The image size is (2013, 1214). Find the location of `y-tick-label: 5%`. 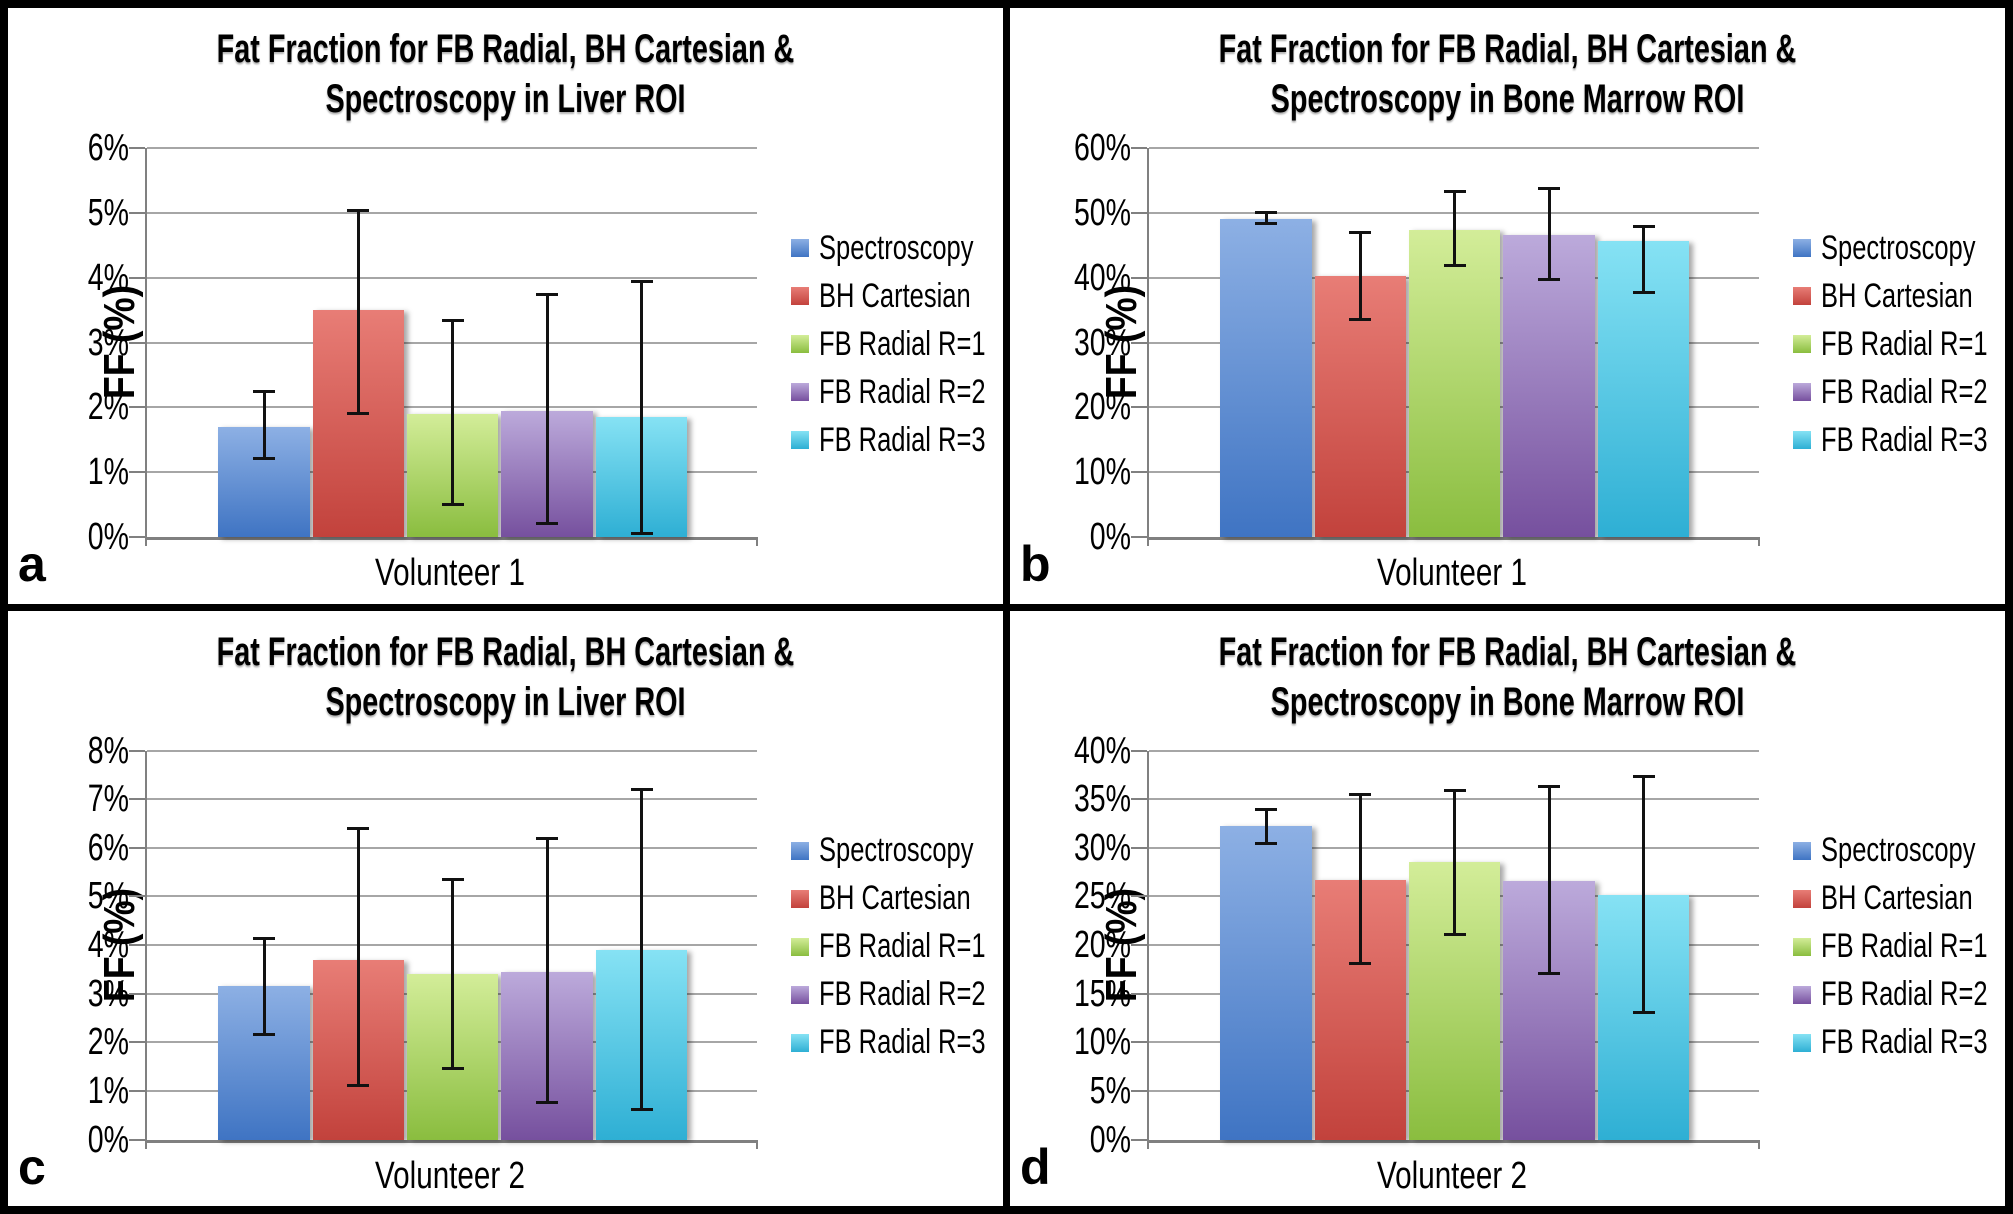

y-tick-label: 5% is located at coordinates (1110, 1090).